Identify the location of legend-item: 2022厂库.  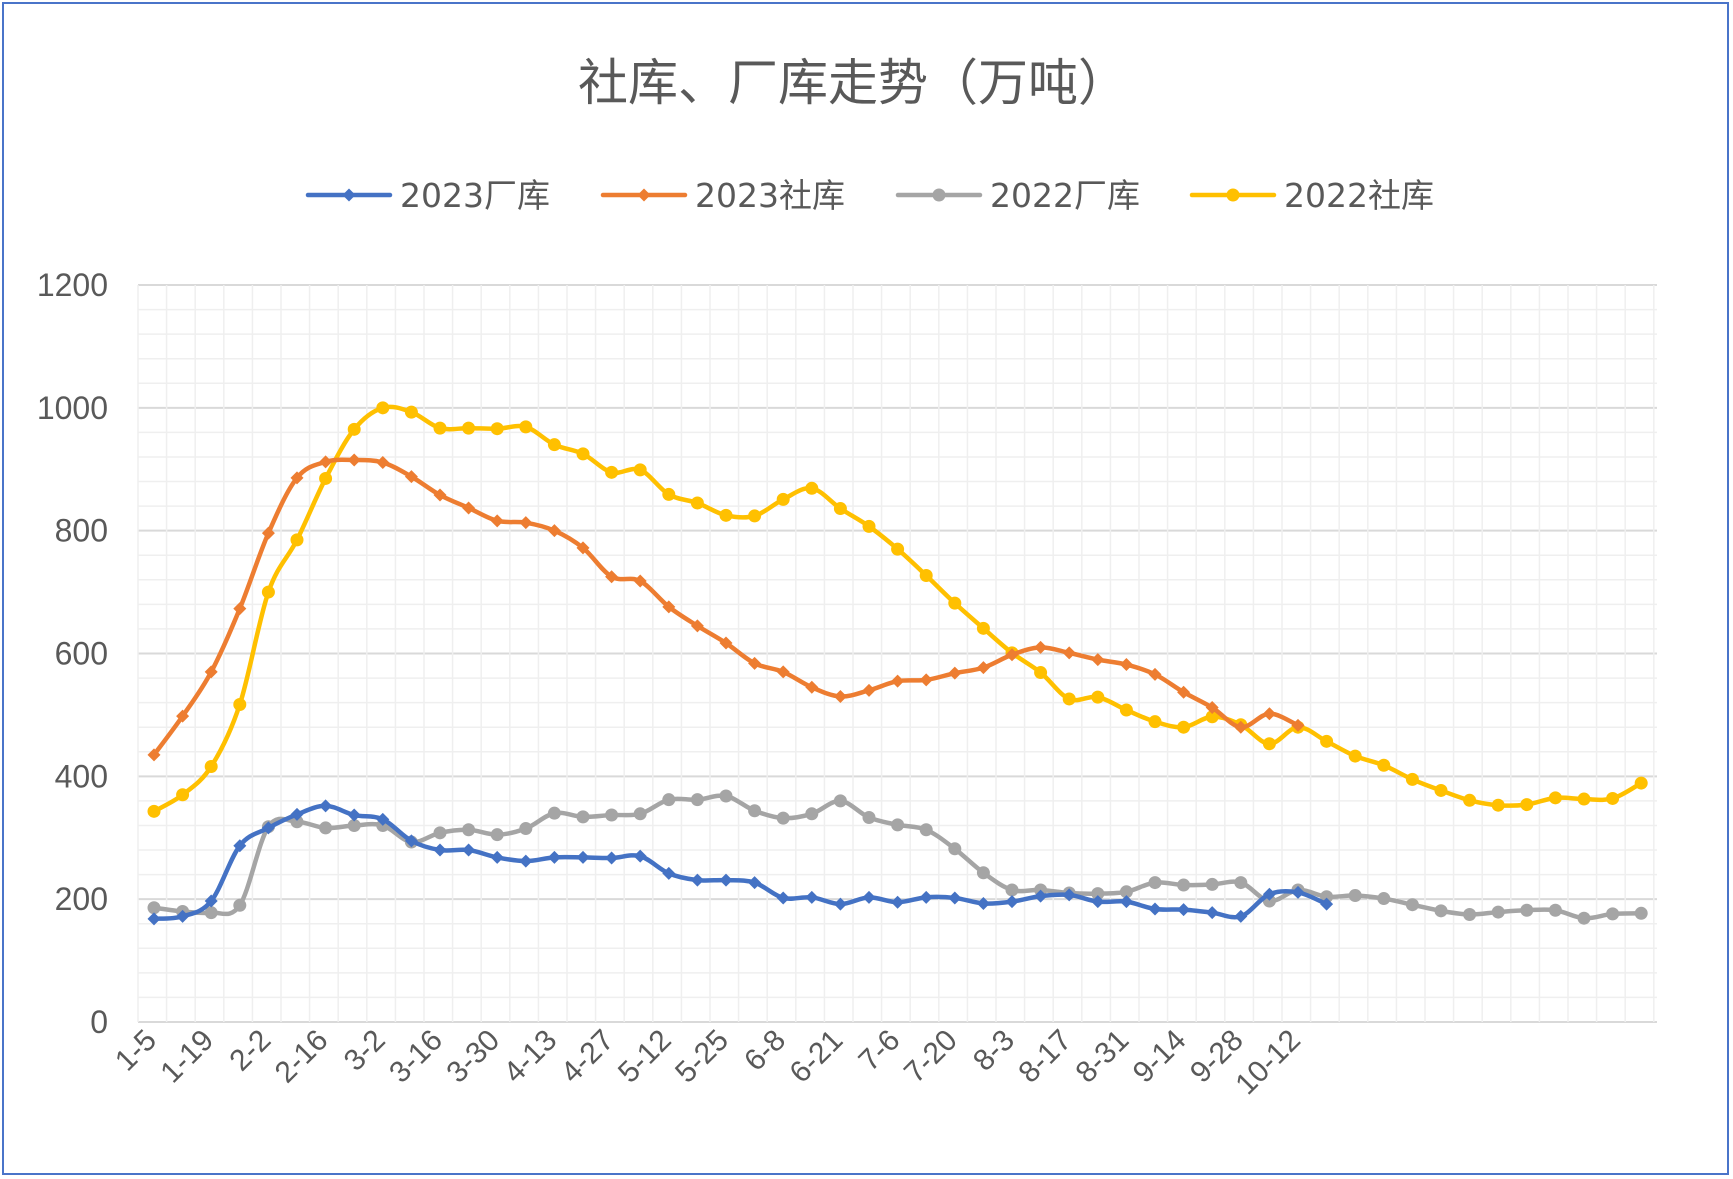
(1017, 195).